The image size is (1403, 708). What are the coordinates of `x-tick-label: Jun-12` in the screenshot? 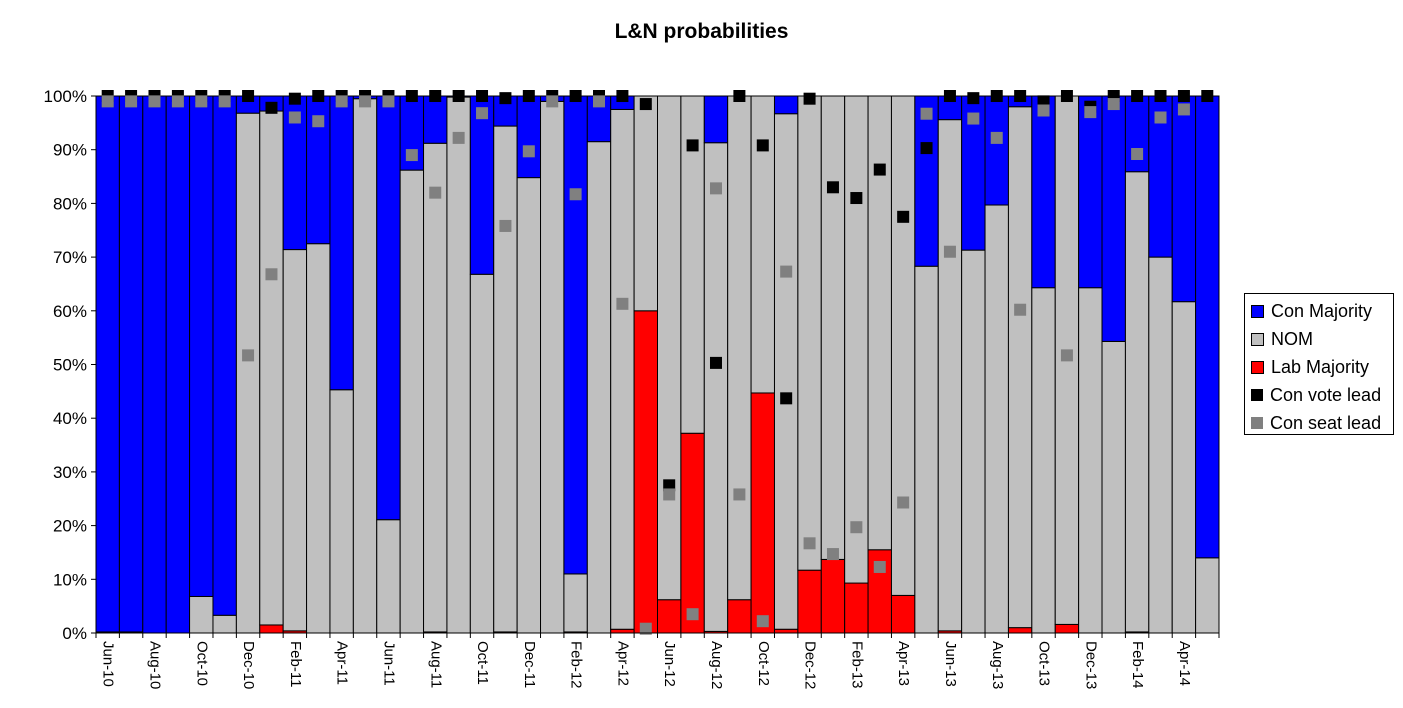 It's located at (669, 664).